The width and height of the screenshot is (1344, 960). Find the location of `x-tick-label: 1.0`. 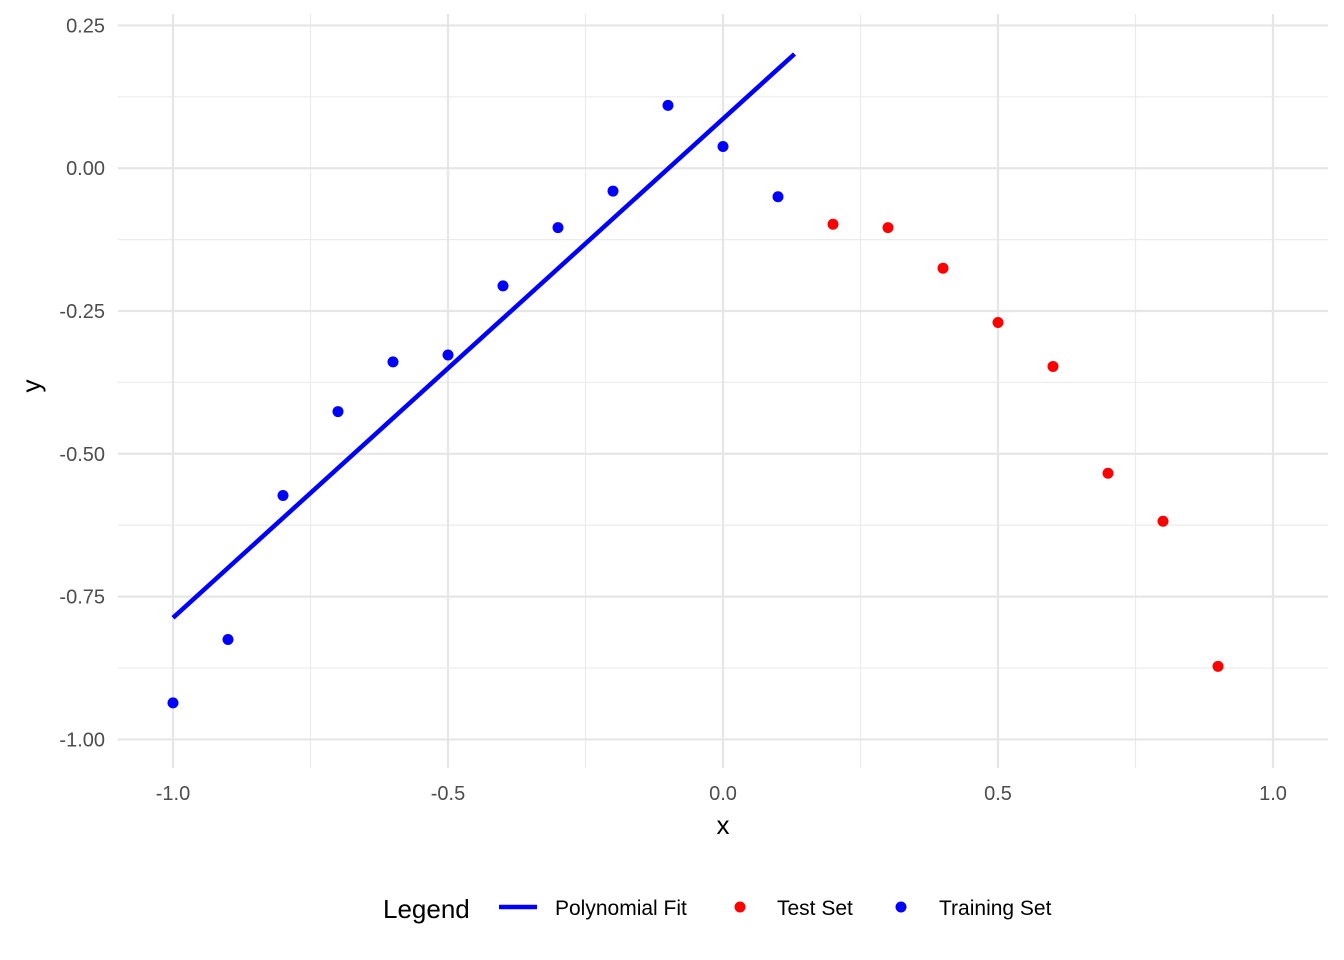

x-tick-label: 1.0 is located at coordinates (1273, 794).